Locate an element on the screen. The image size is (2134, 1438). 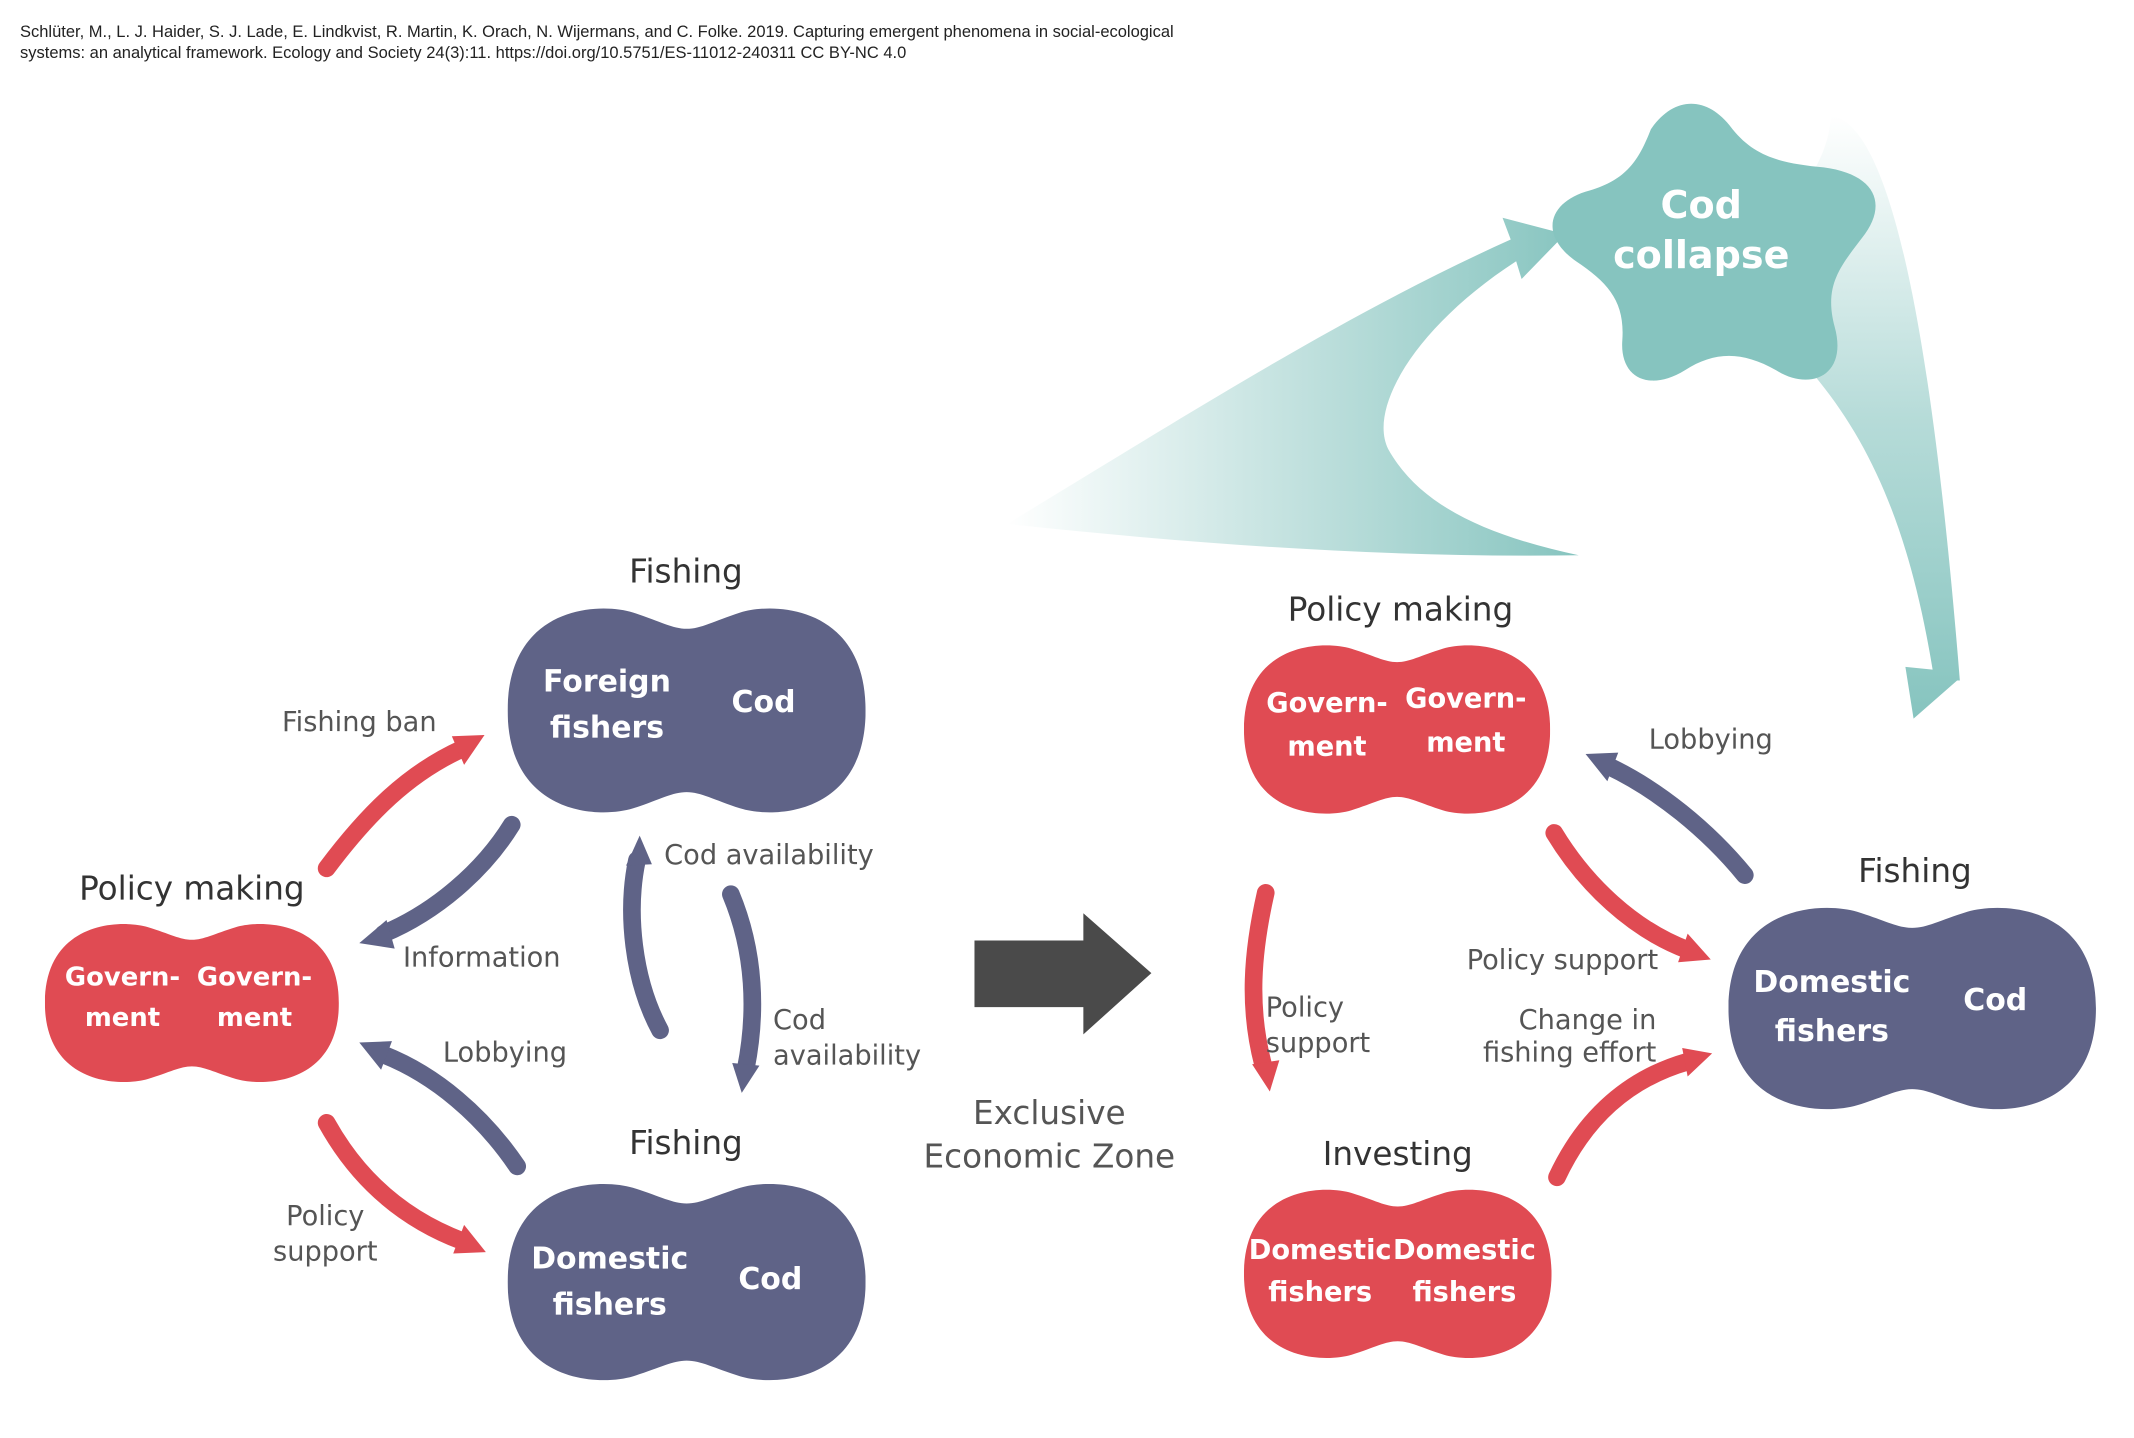
label-cod-availability-up: Cod availability is located at coordinates (769, 855).